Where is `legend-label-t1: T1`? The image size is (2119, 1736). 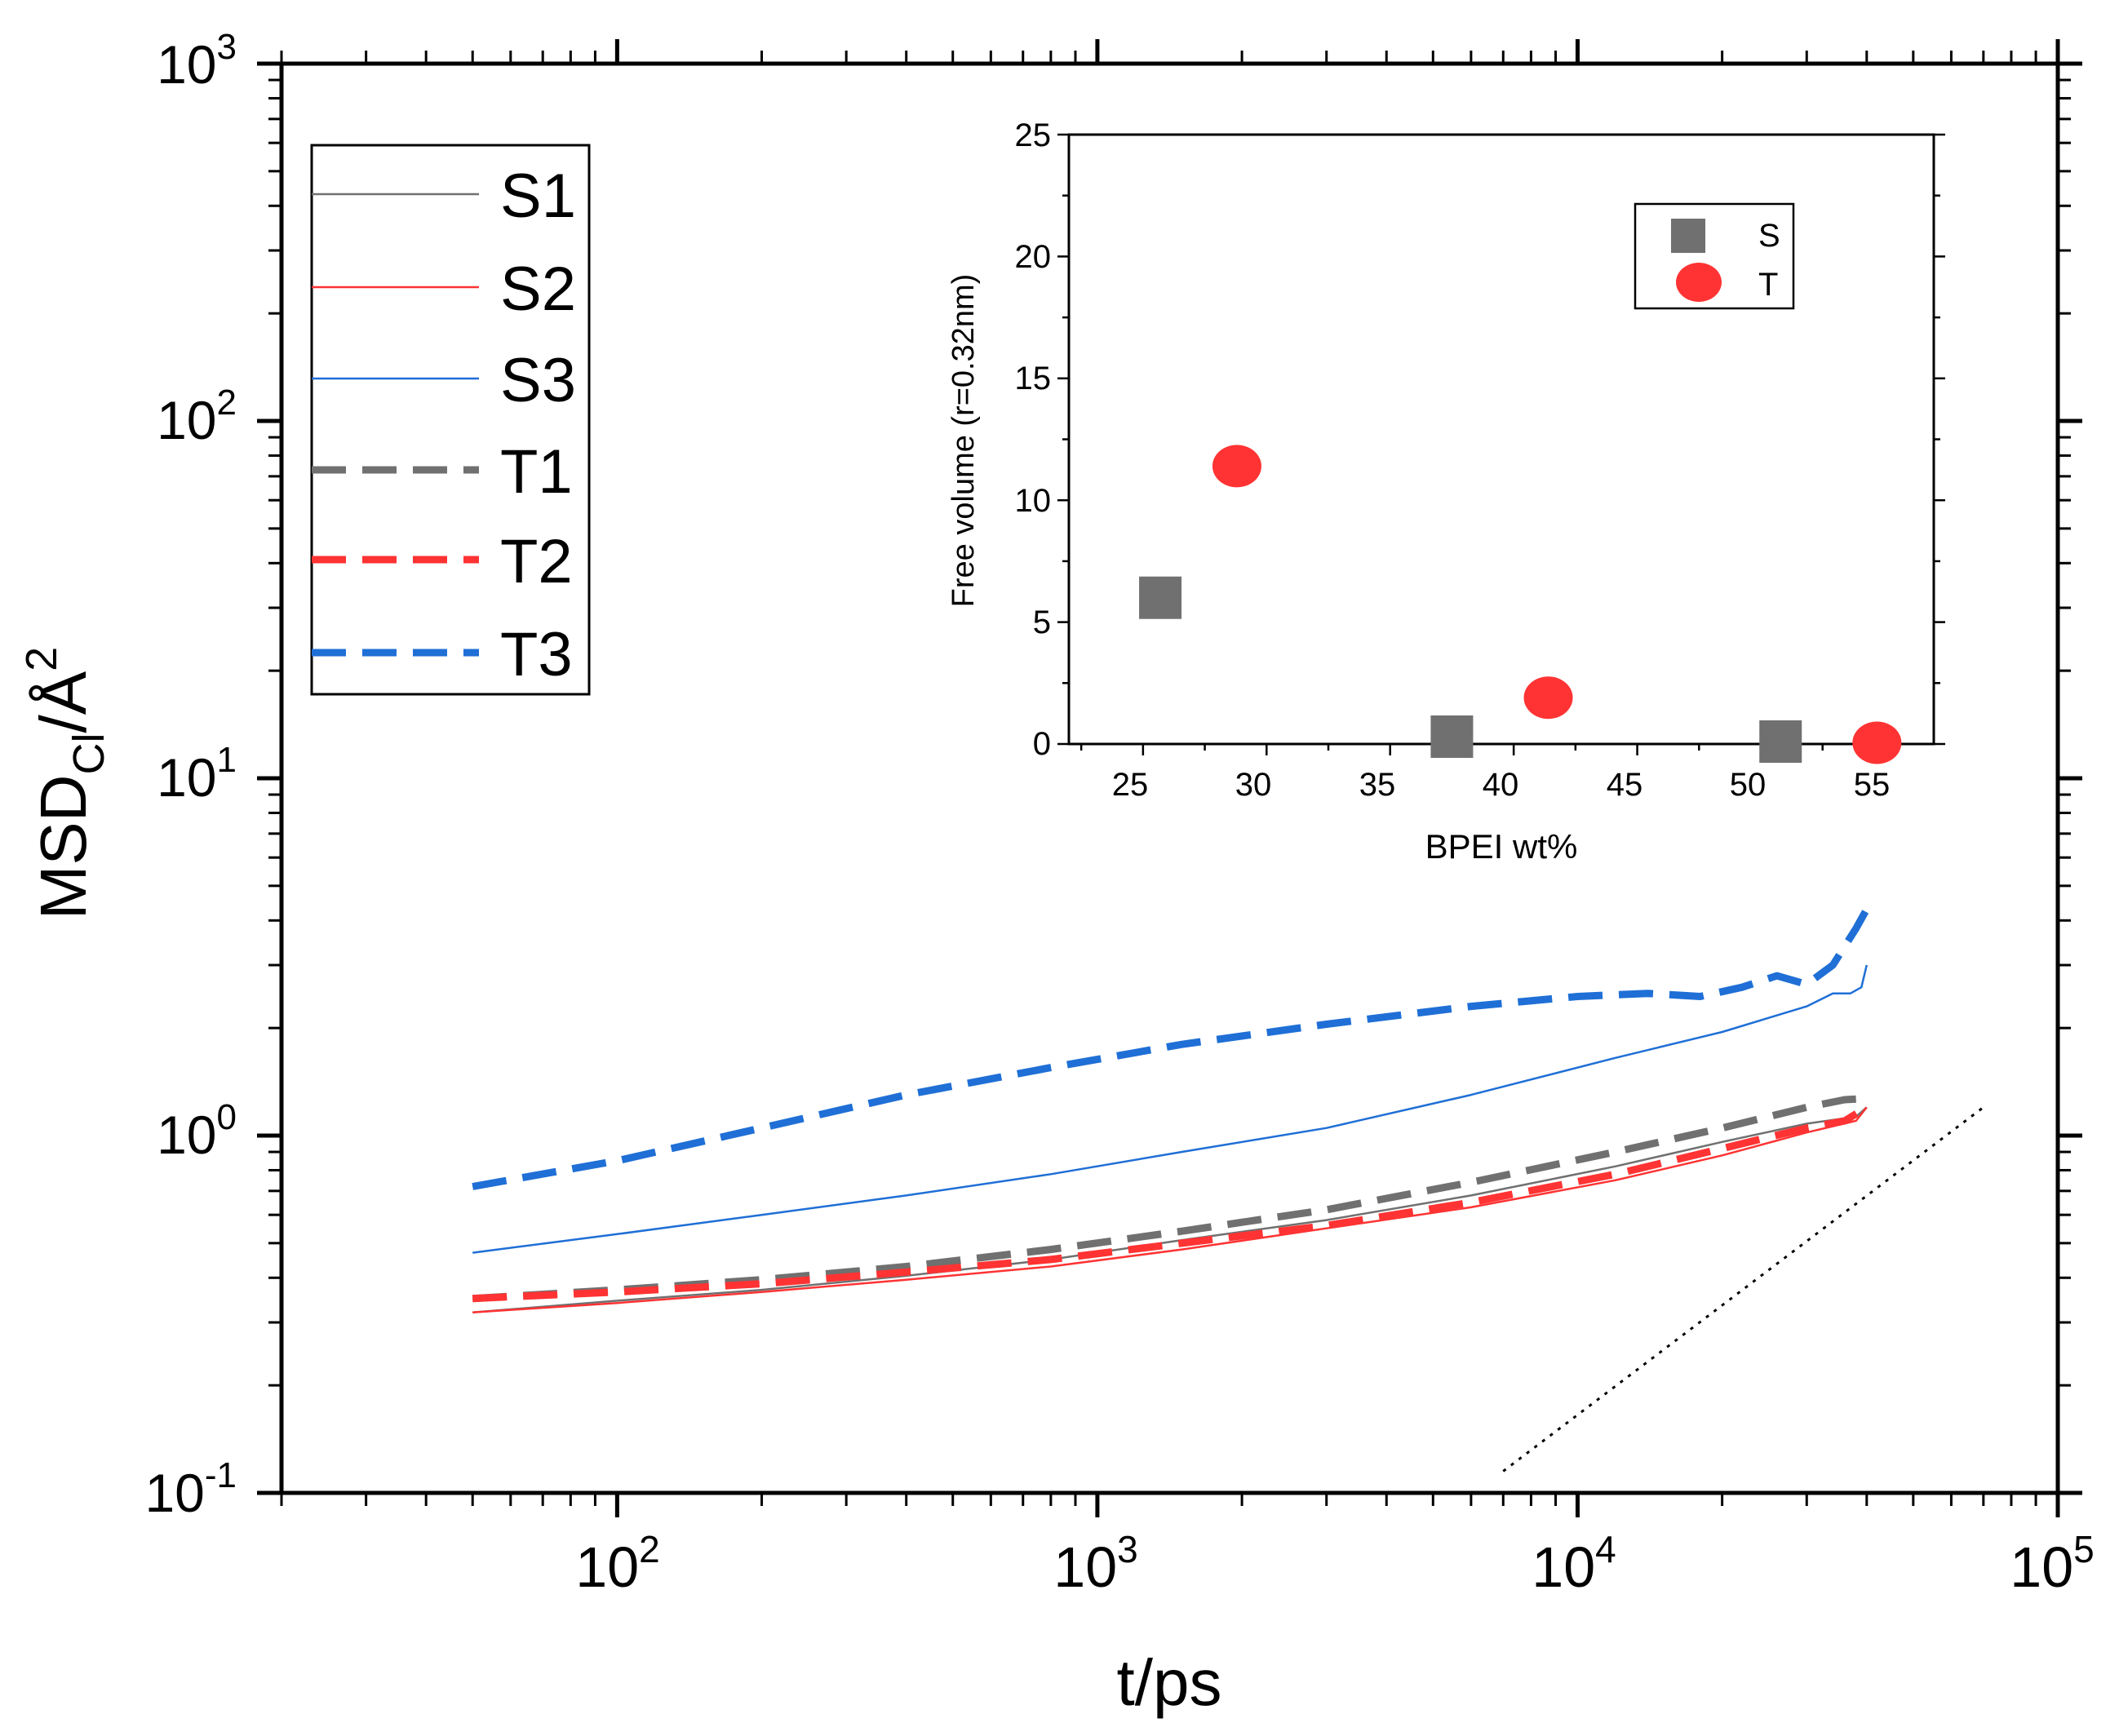
legend-label-t1: T1 is located at coordinates (536, 472).